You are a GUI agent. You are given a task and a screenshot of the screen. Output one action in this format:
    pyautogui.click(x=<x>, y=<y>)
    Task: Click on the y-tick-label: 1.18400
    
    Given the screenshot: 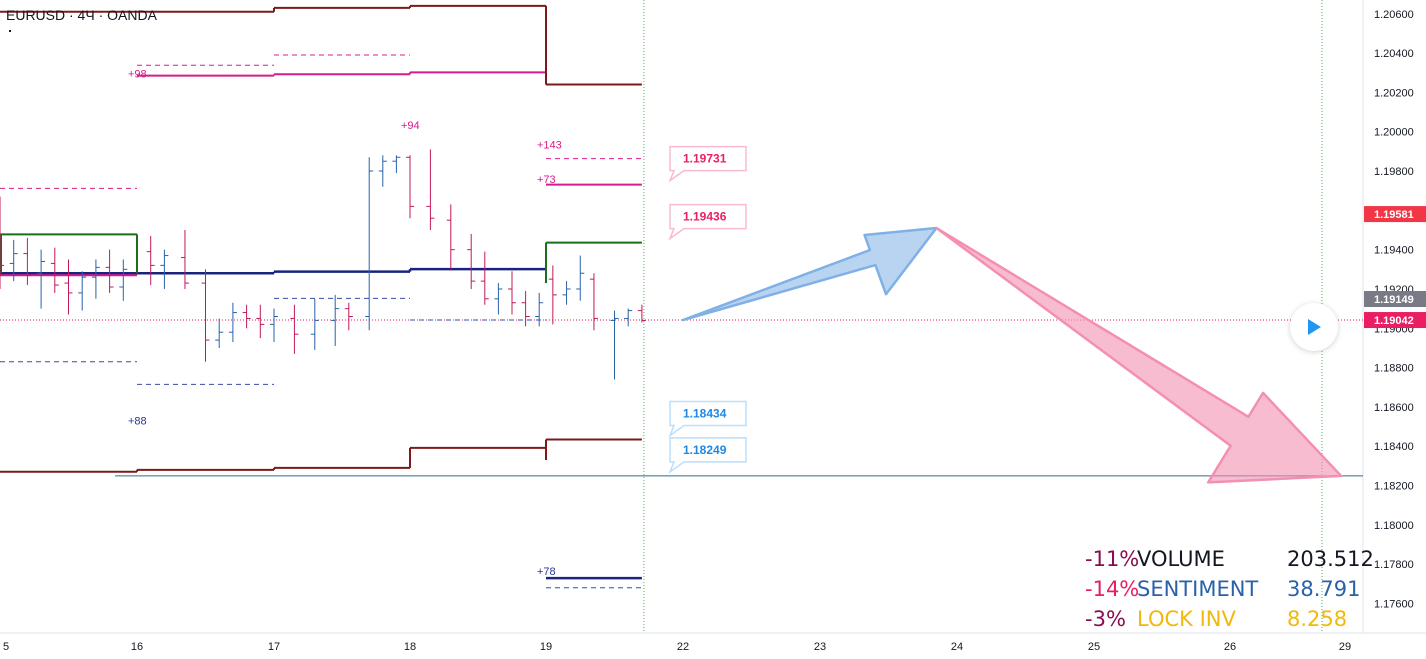 What is the action you would take?
    pyautogui.click(x=1394, y=447)
    